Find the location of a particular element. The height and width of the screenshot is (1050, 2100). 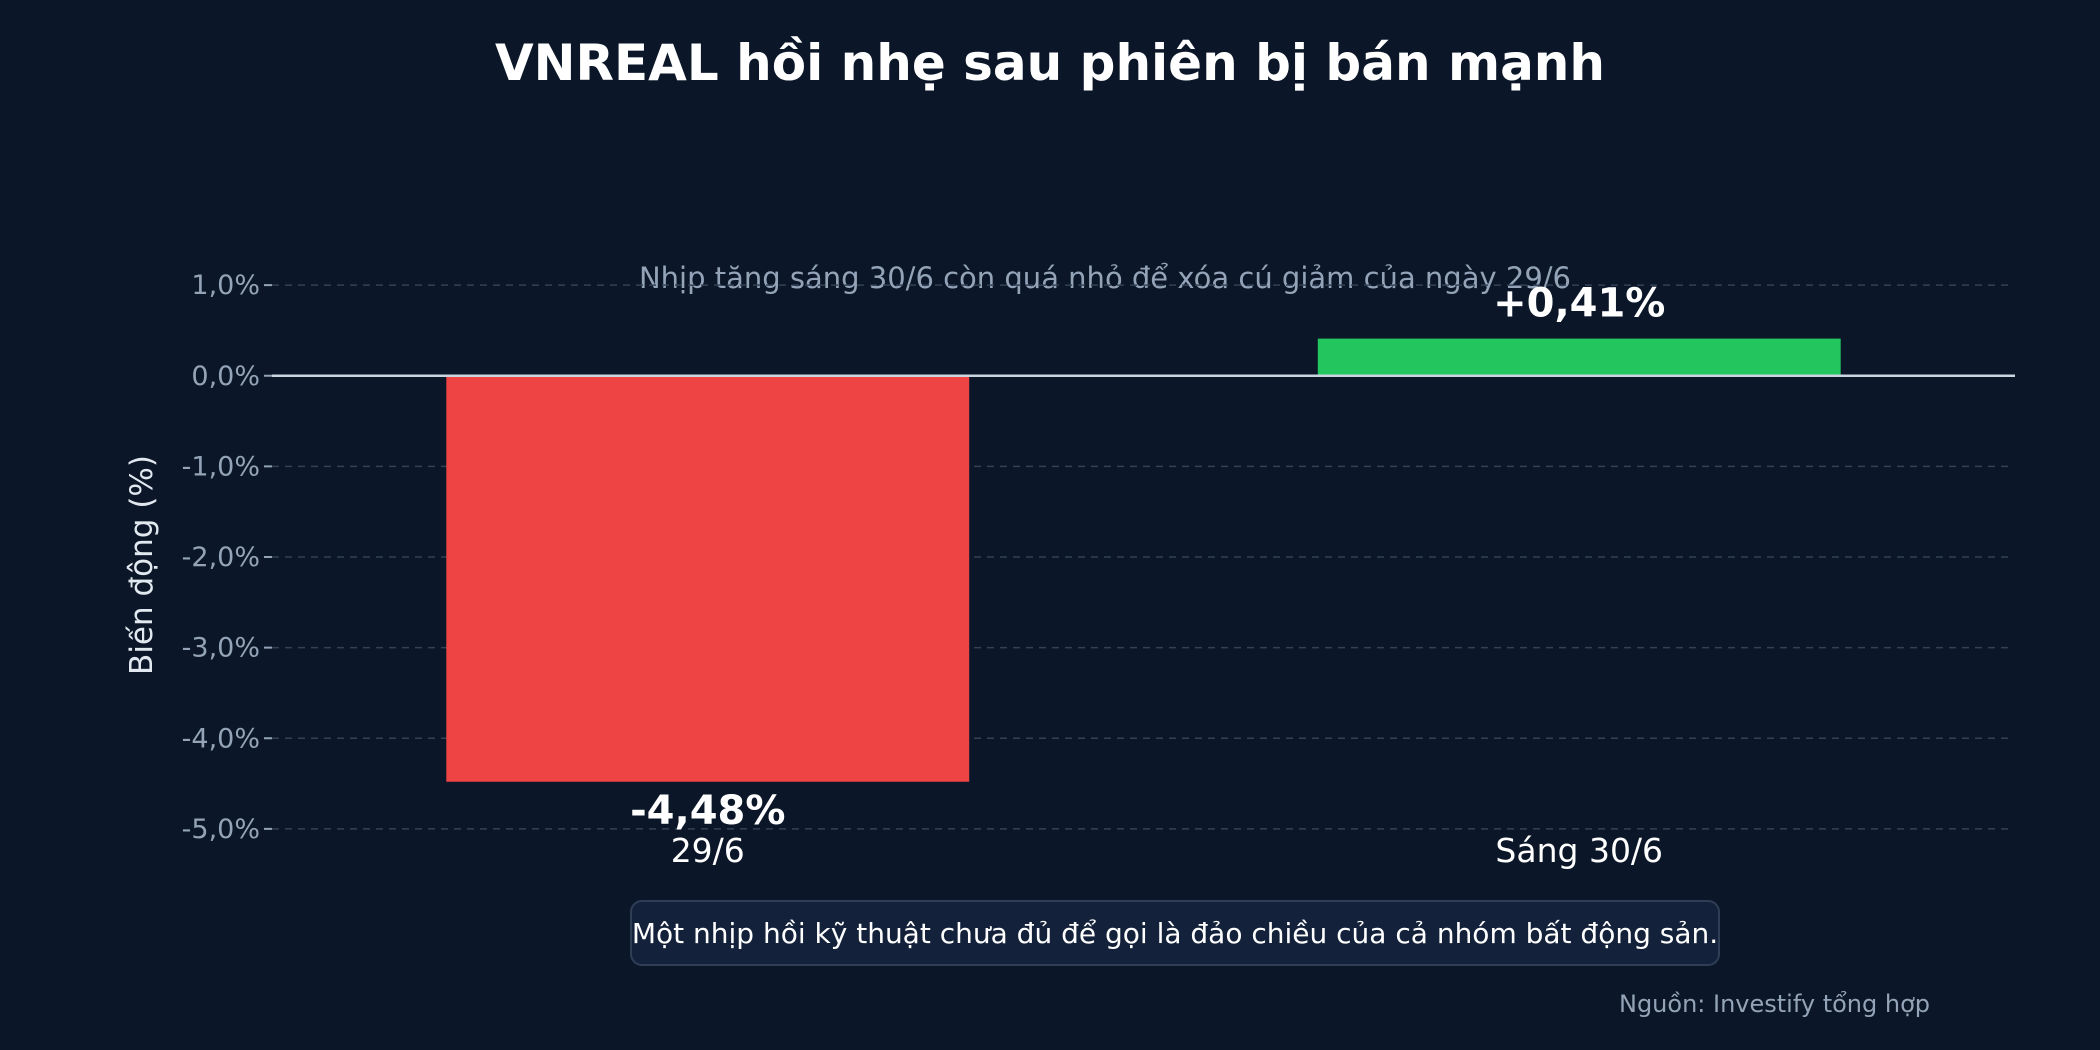

y-tick-label: -3,0% is located at coordinates (221, 648).